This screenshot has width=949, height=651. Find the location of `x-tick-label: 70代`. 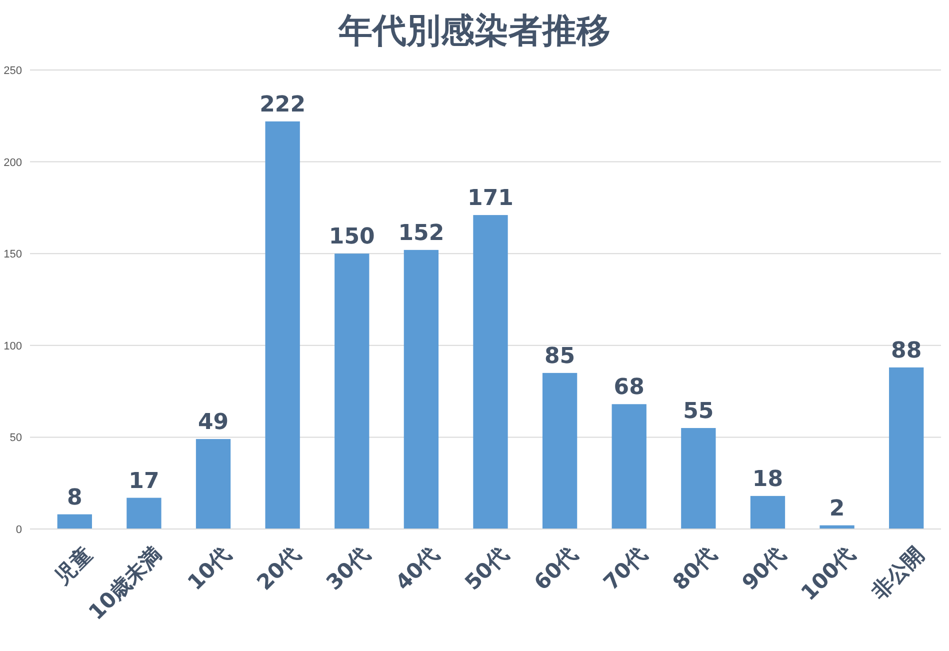

x-tick-label: 70代 is located at coordinates (625, 568).